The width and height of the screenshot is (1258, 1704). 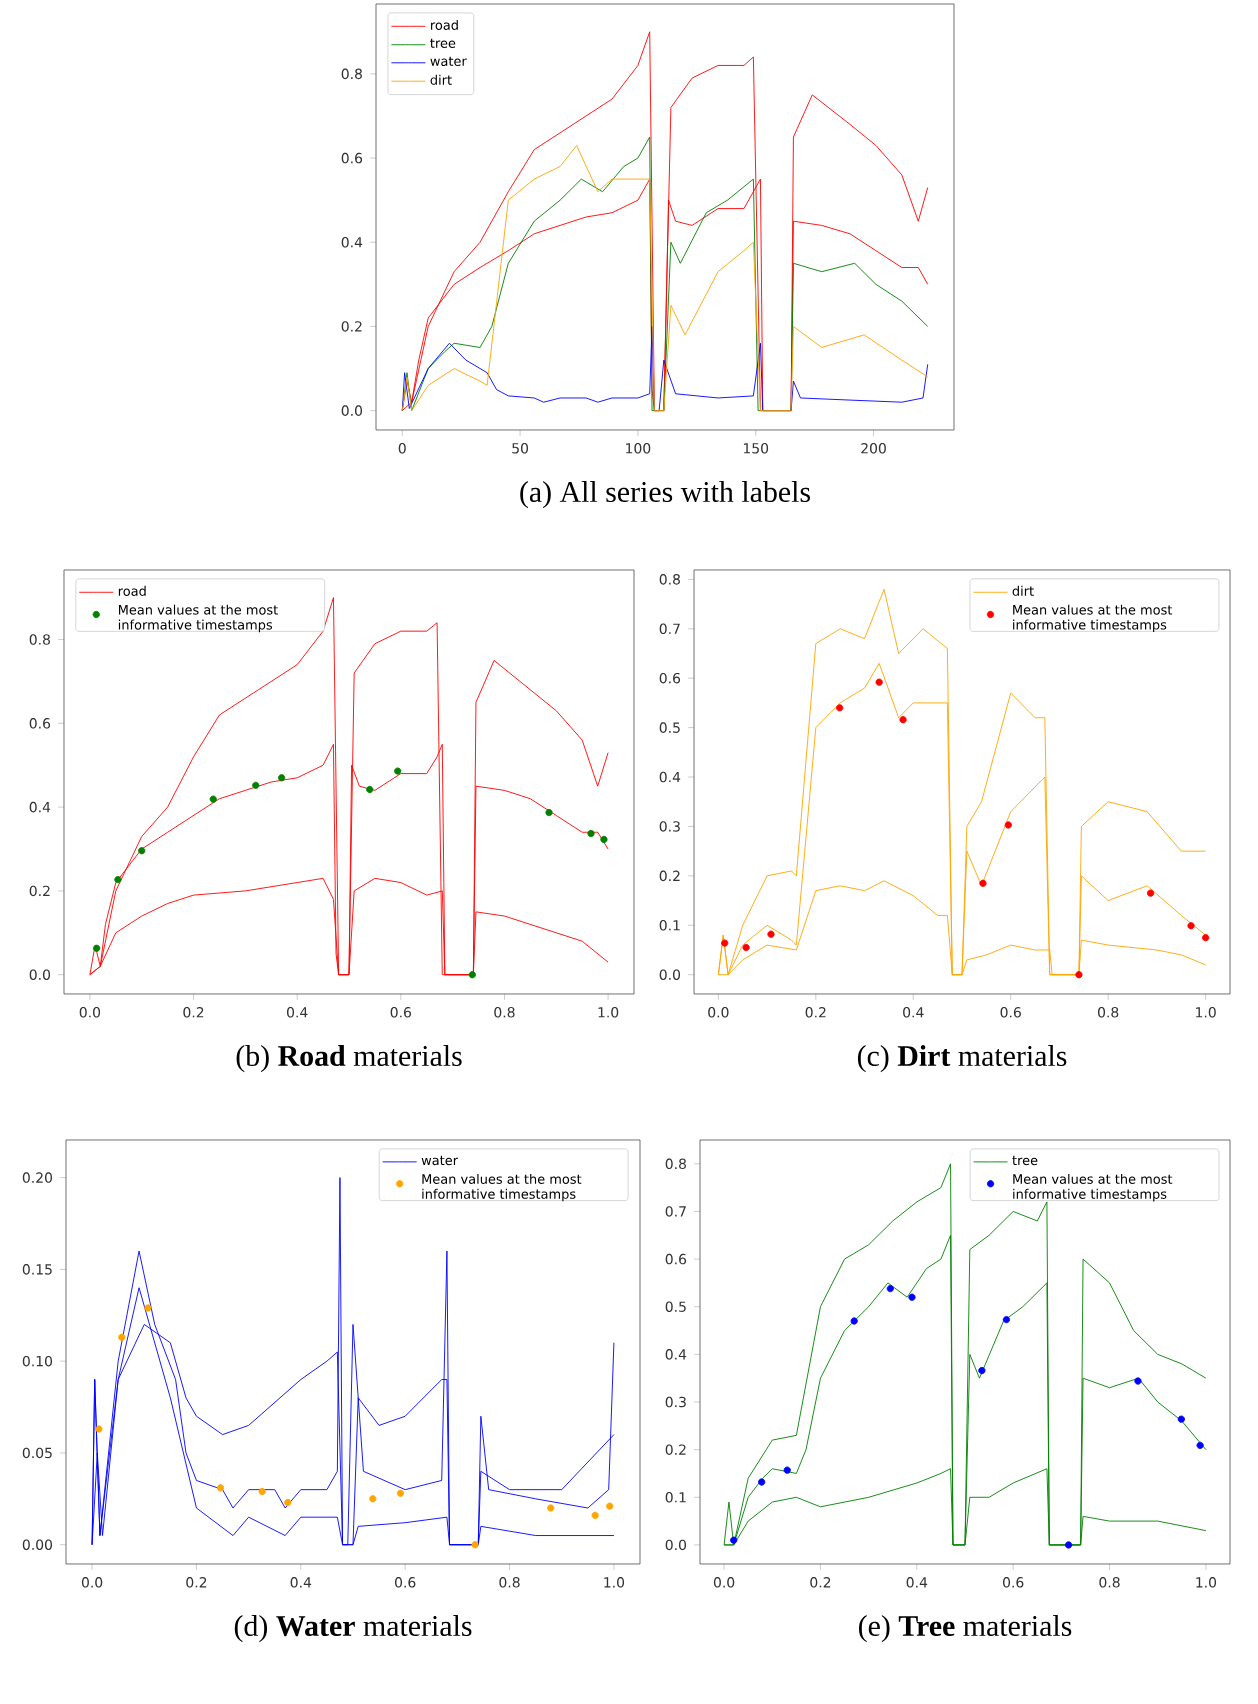 I want to click on text: (b) Road materials, so click(x=349, y=1059).